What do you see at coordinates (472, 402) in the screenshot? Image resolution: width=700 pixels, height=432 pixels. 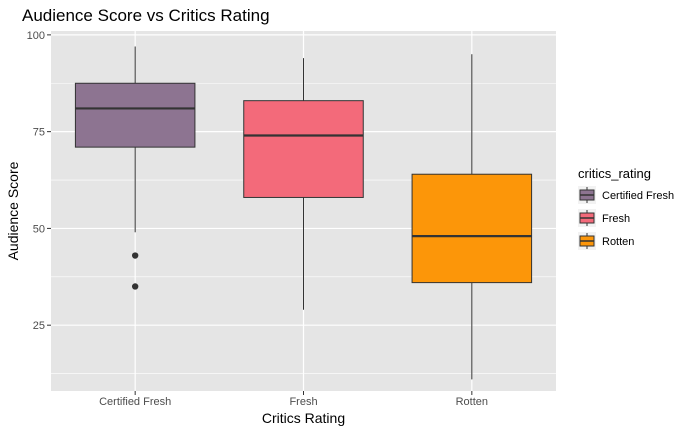 I see `x-tick-label: Rotten` at bounding box center [472, 402].